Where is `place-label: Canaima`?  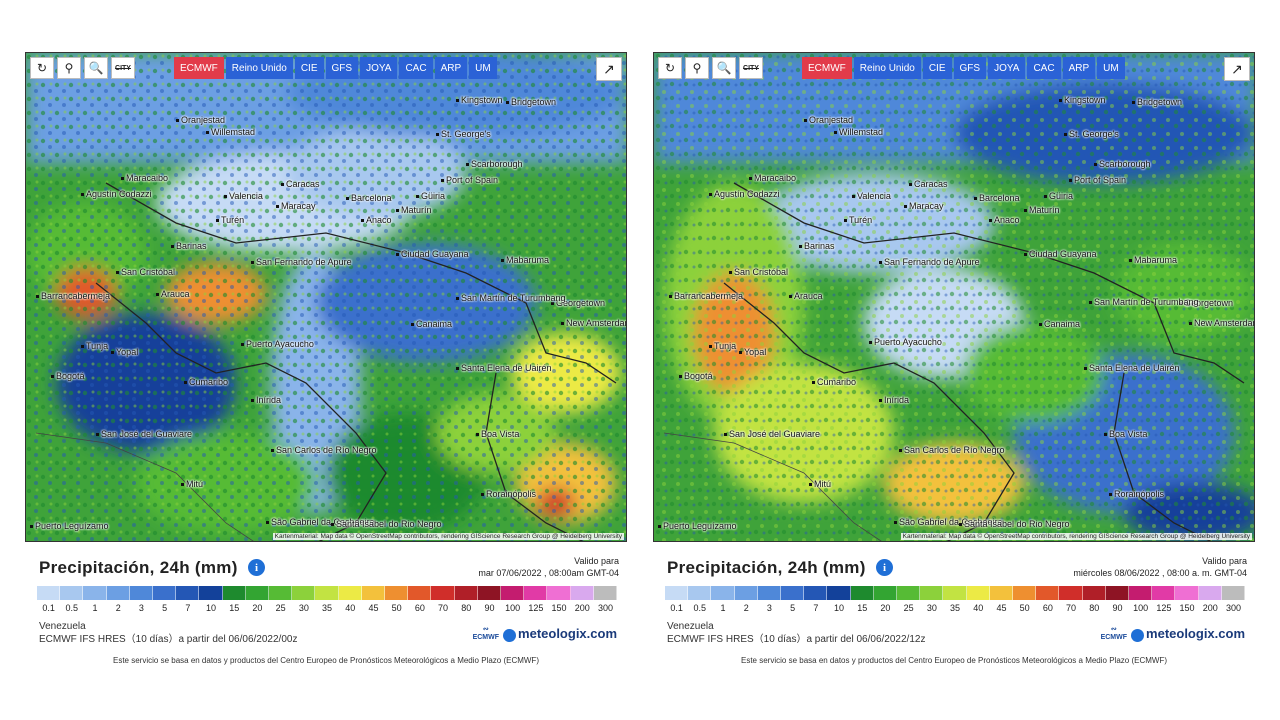
place-label: Canaima is located at coordinates (1059, 324).